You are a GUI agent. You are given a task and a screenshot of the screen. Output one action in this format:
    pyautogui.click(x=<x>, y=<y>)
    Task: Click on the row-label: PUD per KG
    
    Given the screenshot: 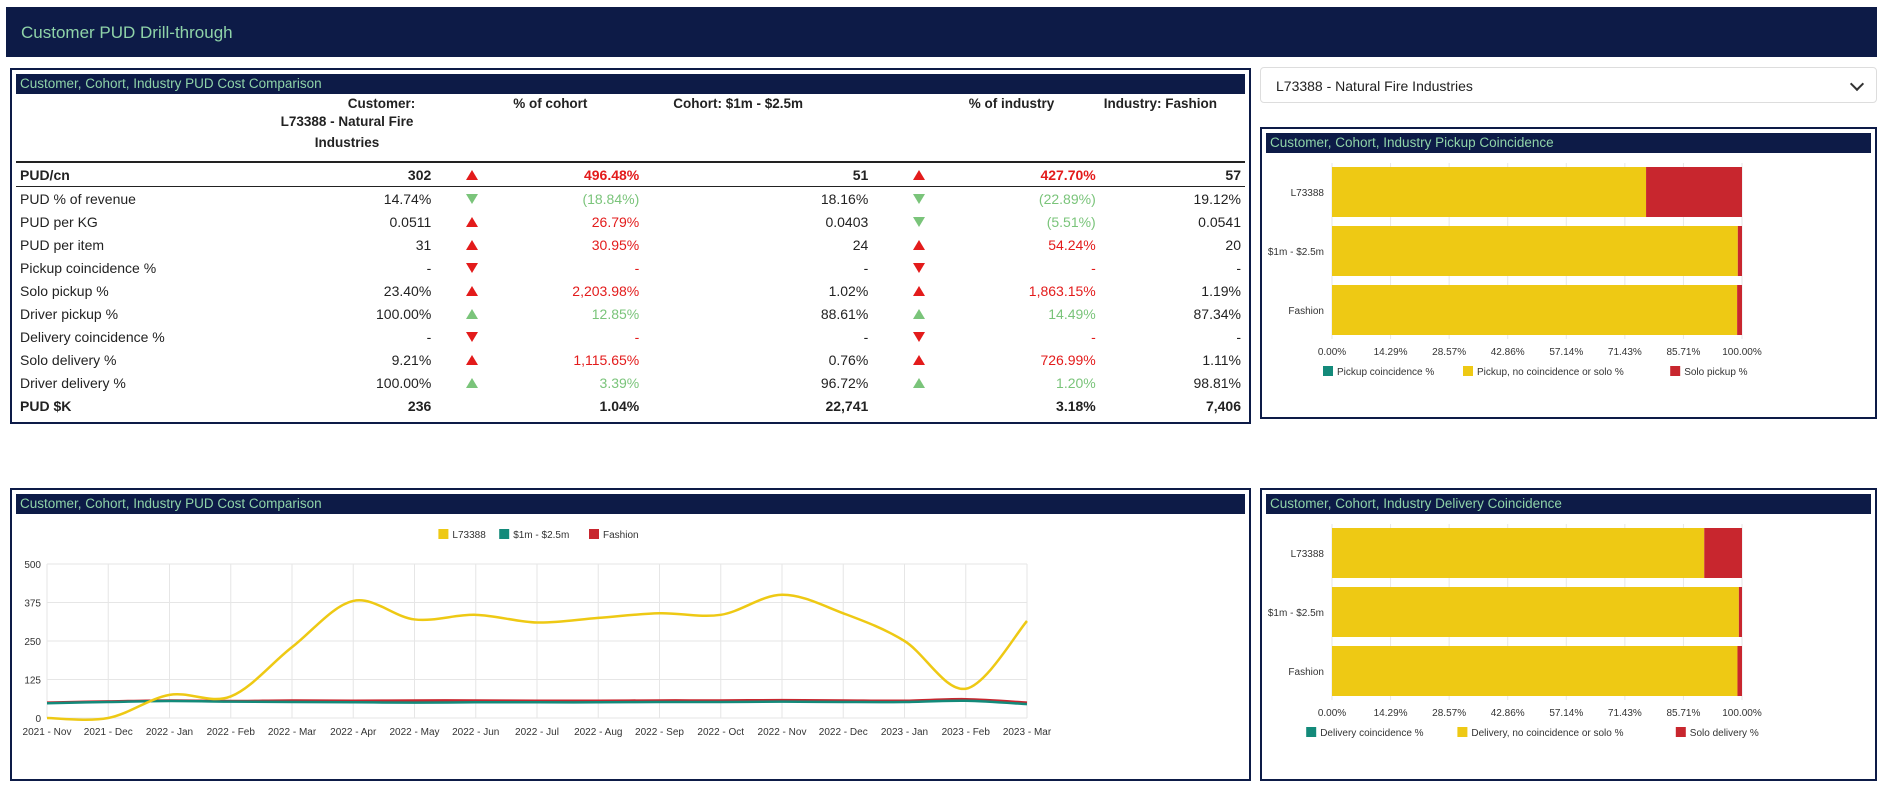 What is the action you would take?
    pyautogui.click(x=59, y=221)
    